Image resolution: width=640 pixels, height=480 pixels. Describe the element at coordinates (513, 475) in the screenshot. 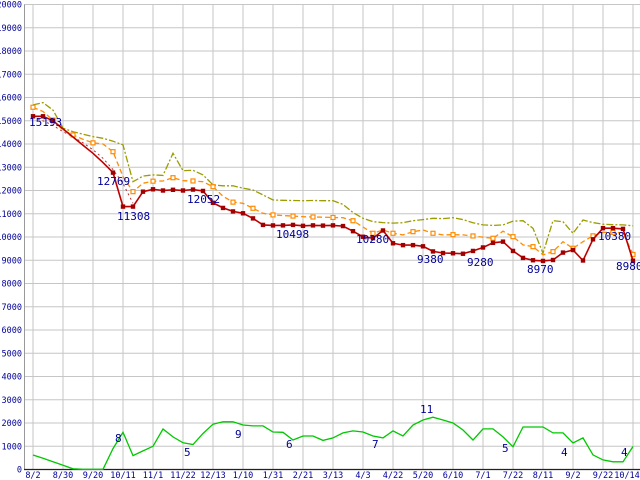

I see `x-tick-label: 7/22` at that location.